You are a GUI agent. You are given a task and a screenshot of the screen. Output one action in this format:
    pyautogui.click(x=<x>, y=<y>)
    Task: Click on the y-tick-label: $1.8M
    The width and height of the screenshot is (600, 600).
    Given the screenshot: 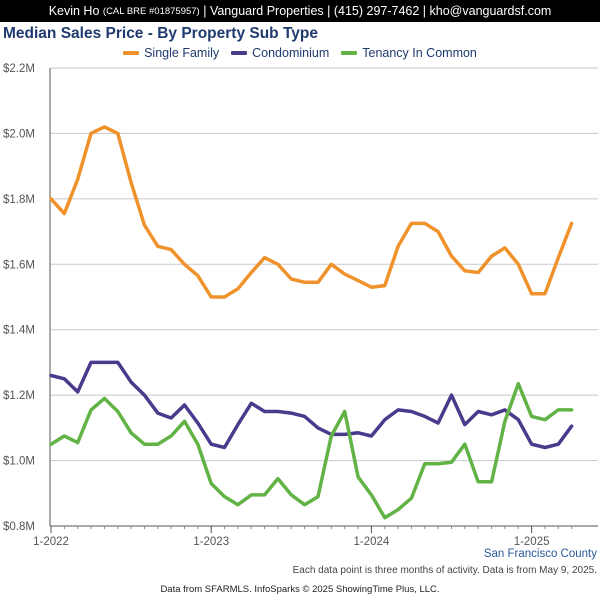 What is the action you would take?
    pyautogui.click(x=19, y=200)
    